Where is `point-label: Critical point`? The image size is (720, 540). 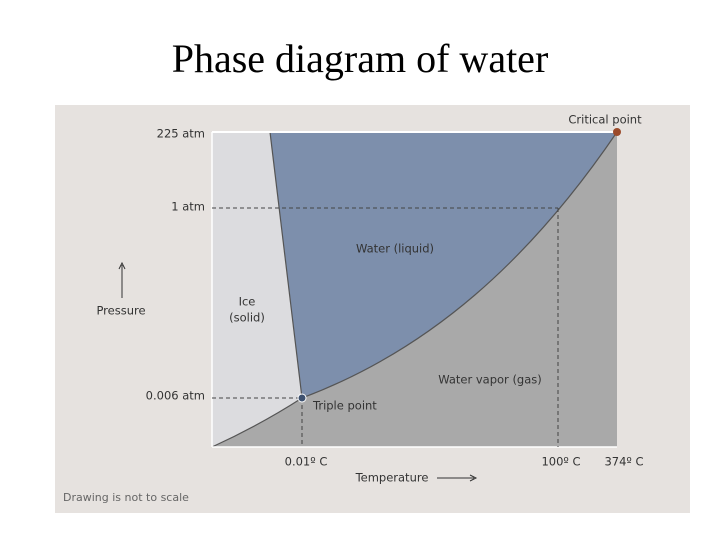 point-label: Critical point is located at coordinates (605, 120).